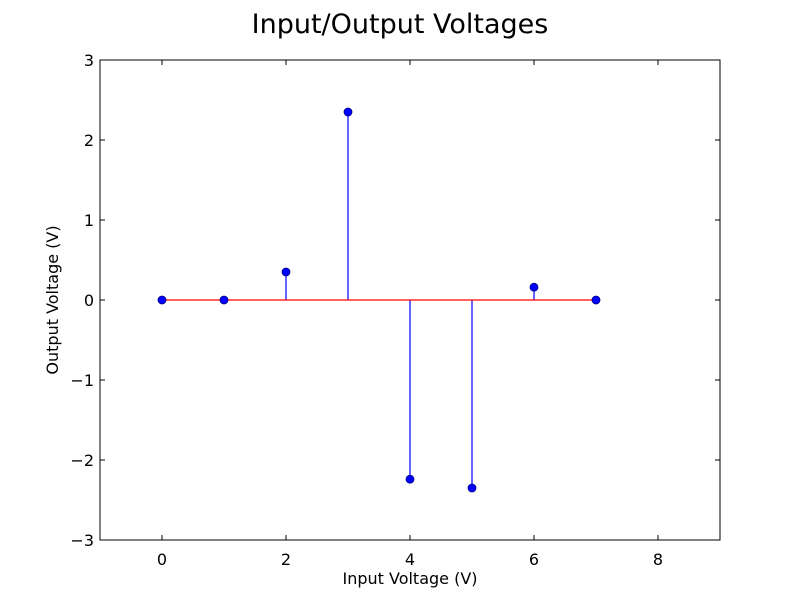 The image size is (800, 600). What do you see at coordinates (409, 578) in the screenshot?
I see `x-axis-label: Input Voltage (V)` at bounding box center [409, 578].